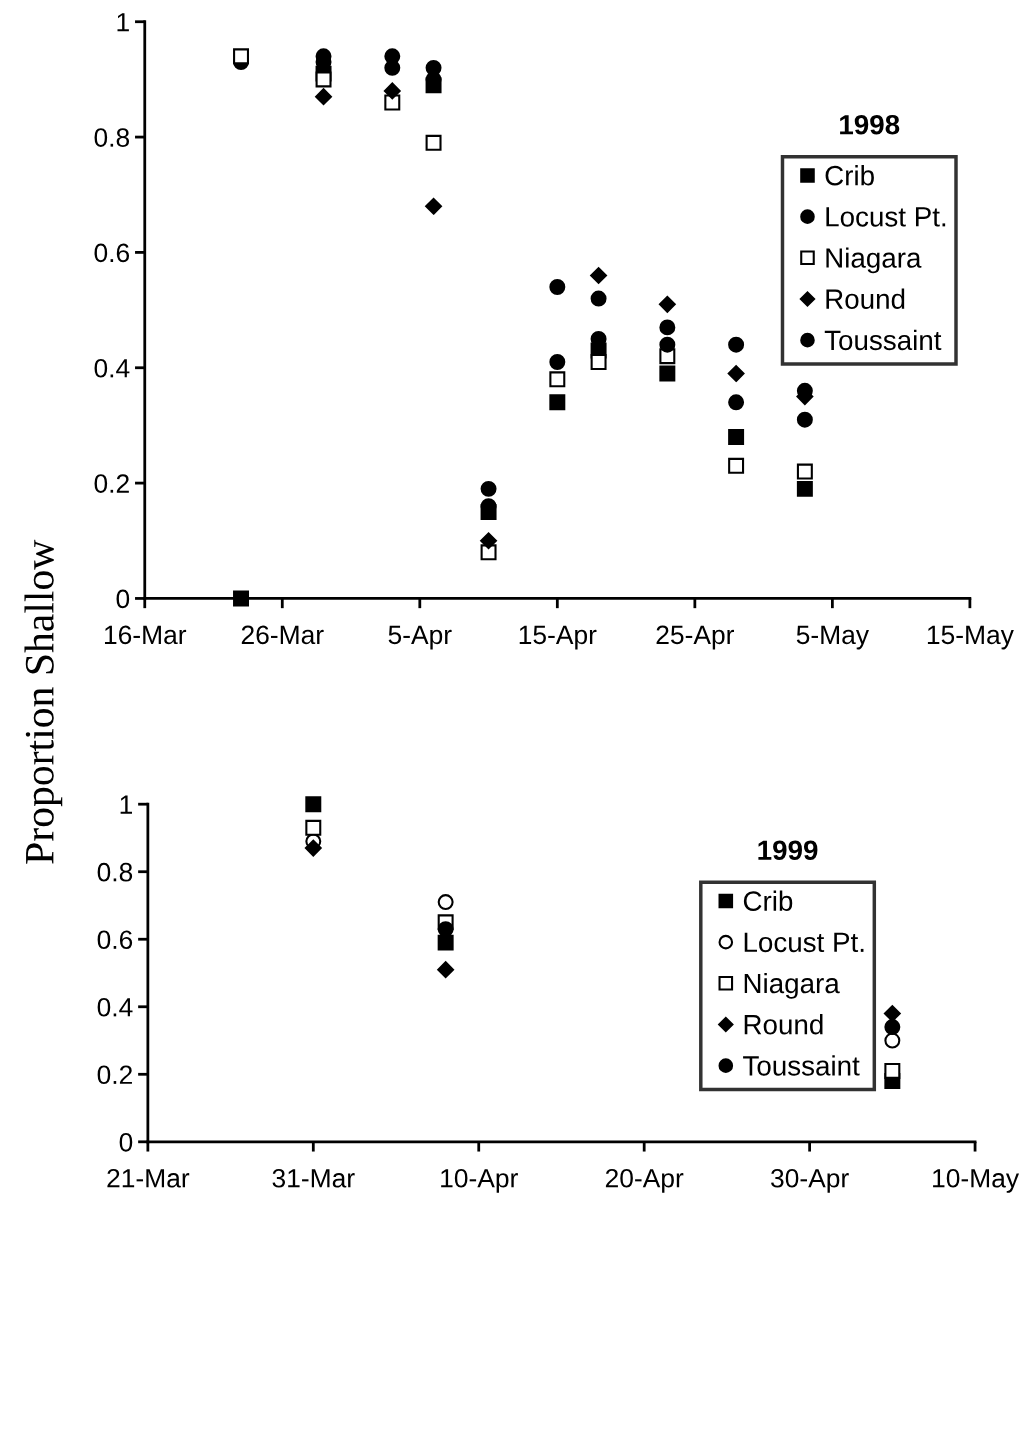 Image resolution: width=1034 pixels, height=1449 pixels. Describe the element at coordinates (810, 1180) in the screenshot. I see `x-tick-label: 30-Apr` at that location.